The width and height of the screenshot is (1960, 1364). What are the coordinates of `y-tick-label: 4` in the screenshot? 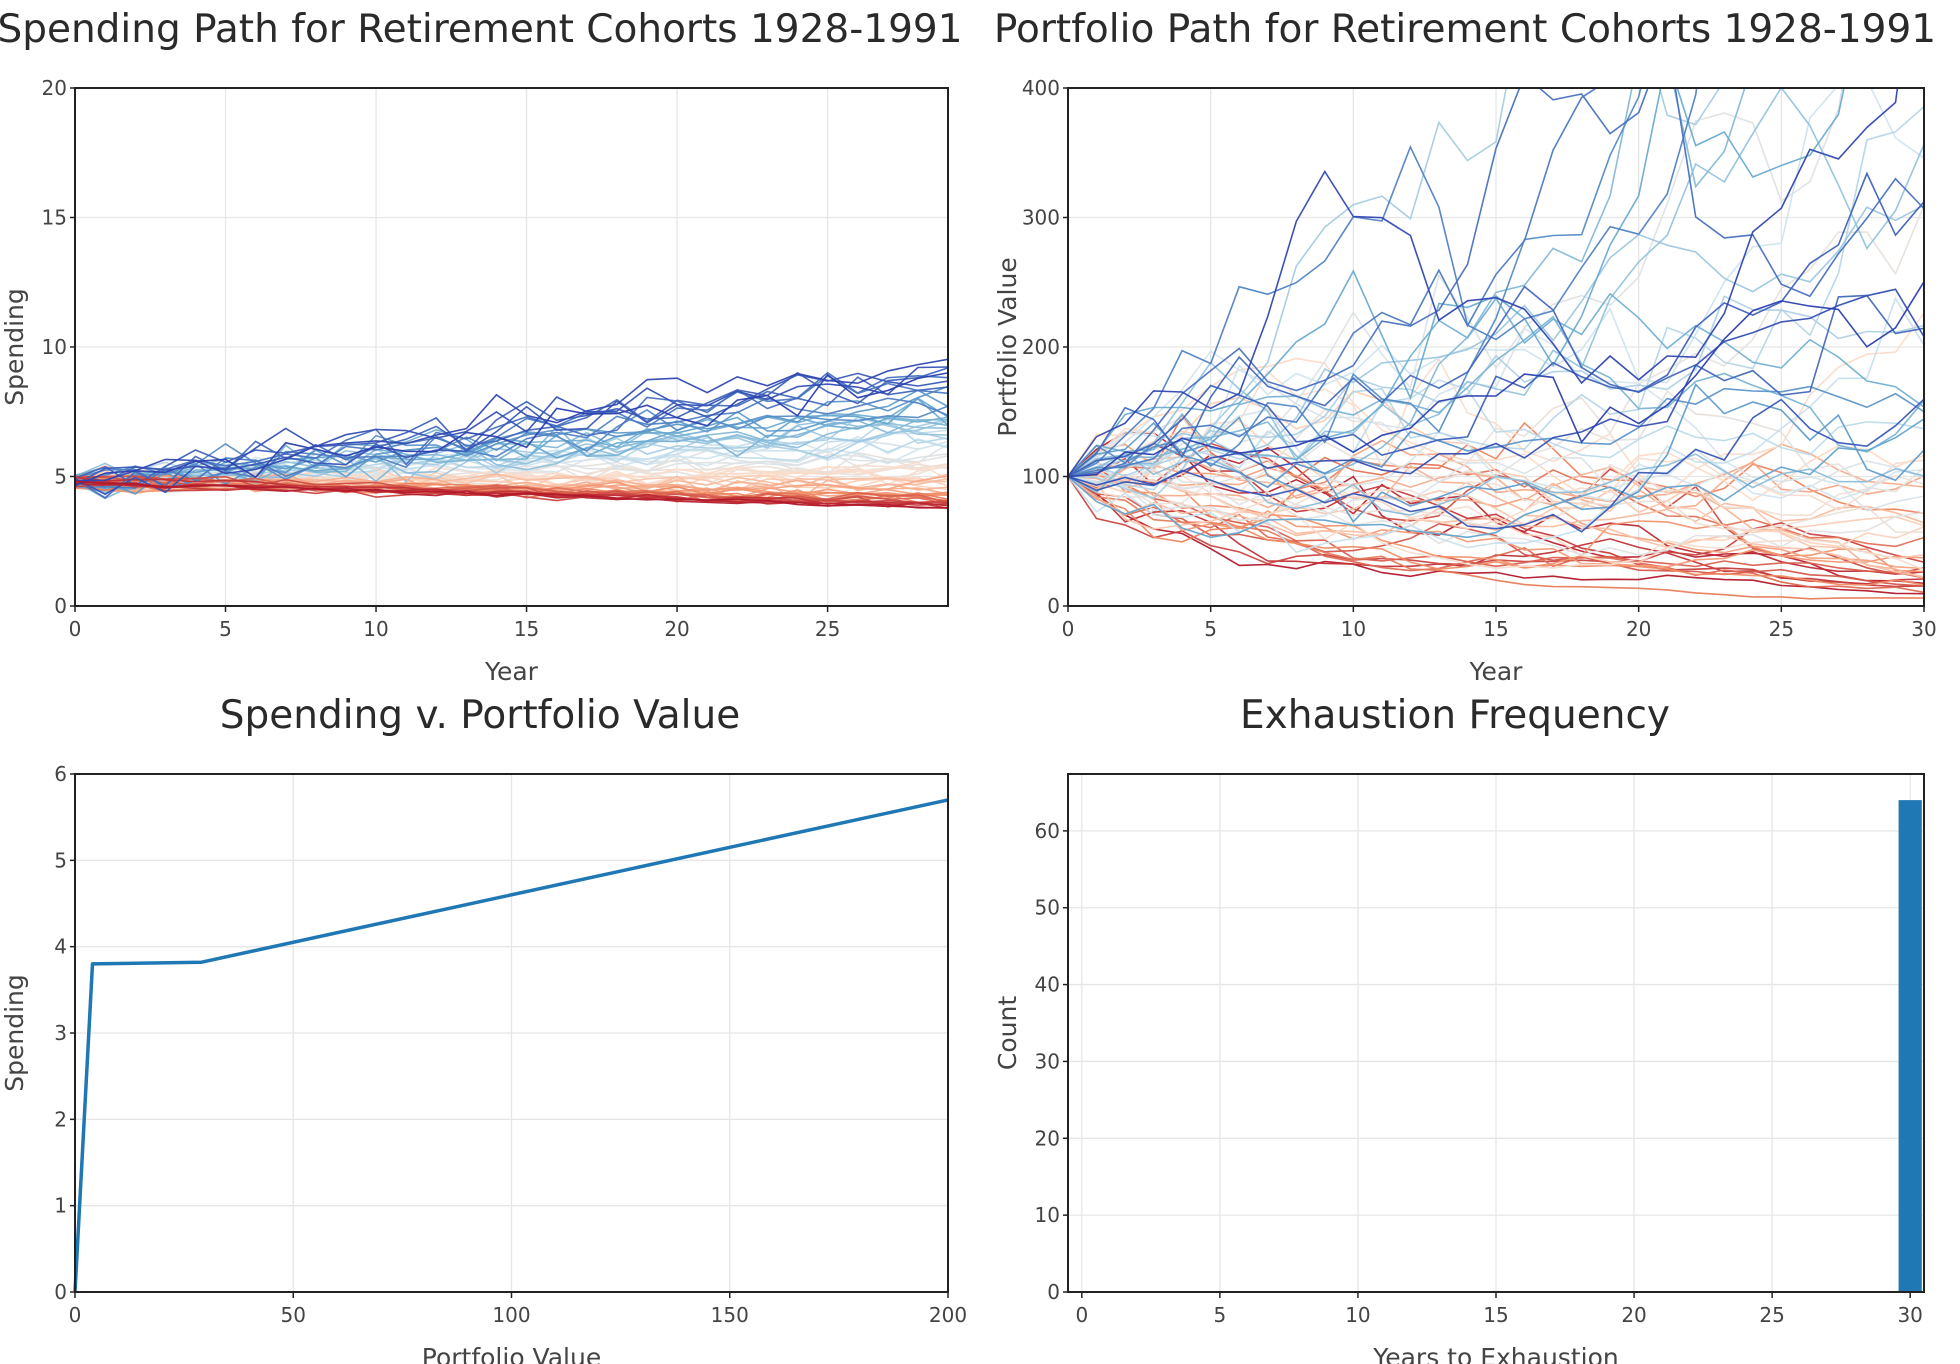 It's located at (60, 947).